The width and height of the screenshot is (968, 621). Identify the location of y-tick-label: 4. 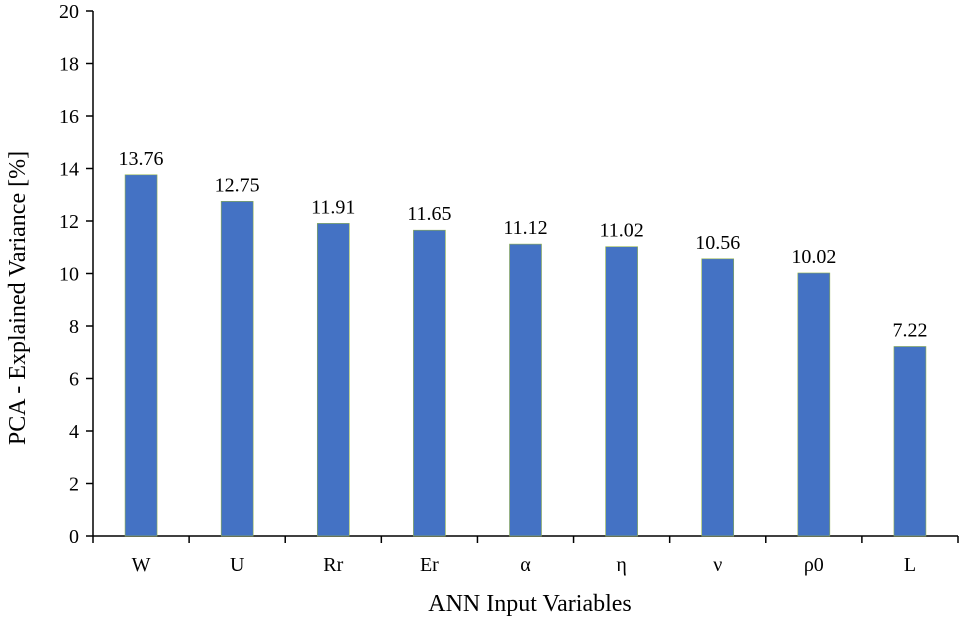
(74, 432).